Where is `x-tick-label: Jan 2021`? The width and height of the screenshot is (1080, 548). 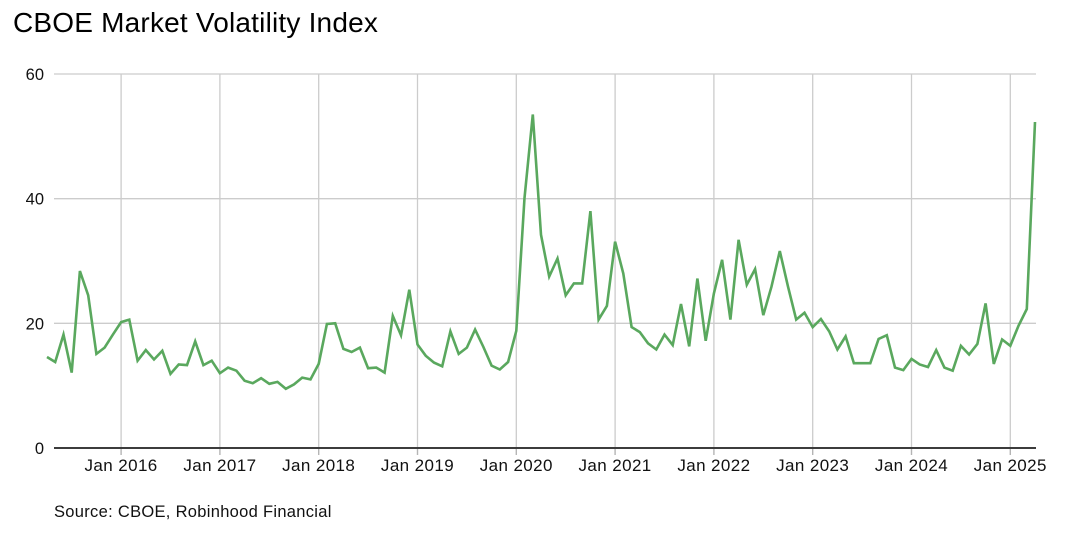 x-tick-label: Jan 2021 is located at coordinates (615, 465).